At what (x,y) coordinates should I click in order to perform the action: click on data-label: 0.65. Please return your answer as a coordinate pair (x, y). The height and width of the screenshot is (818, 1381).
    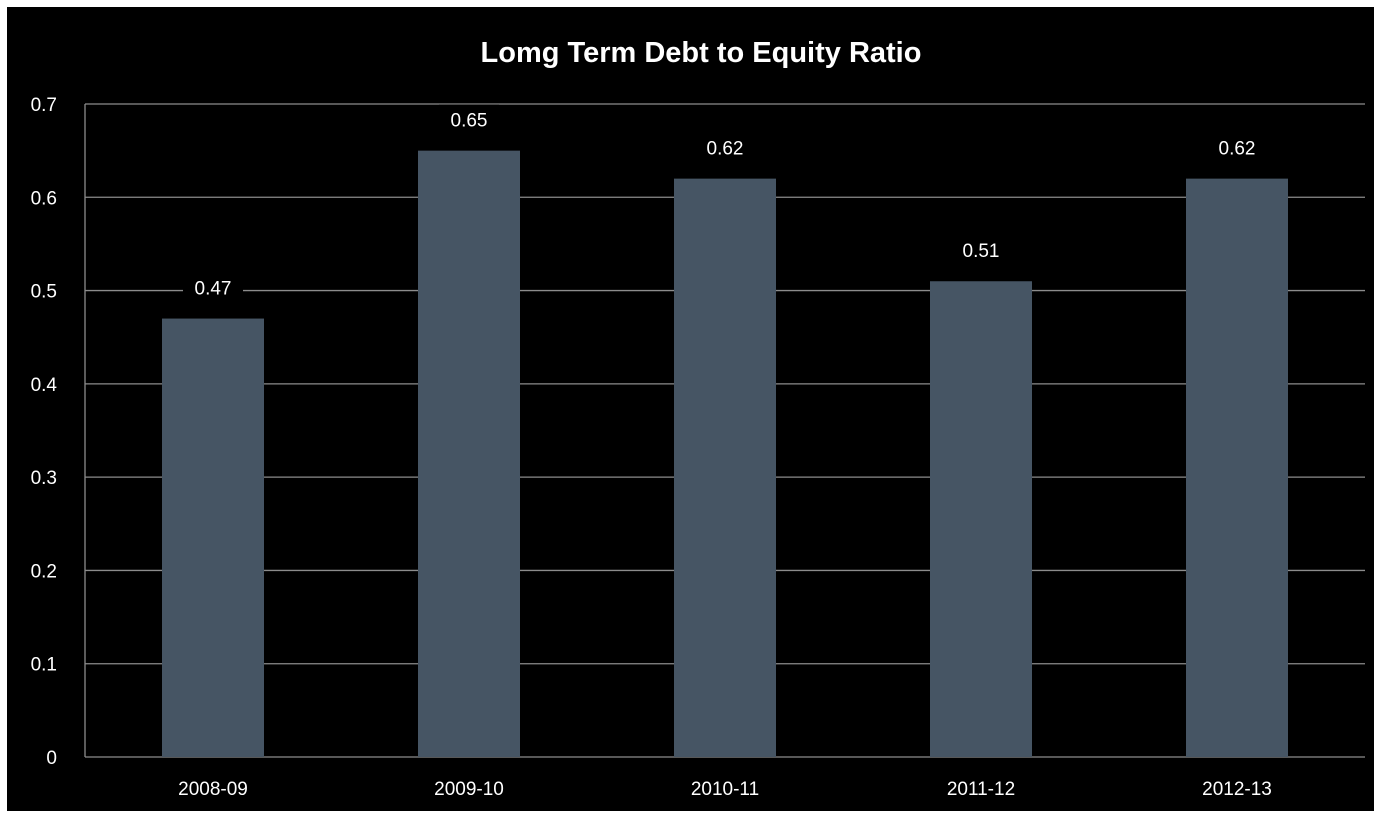
    Looking at the image, I should click on (469, 121).